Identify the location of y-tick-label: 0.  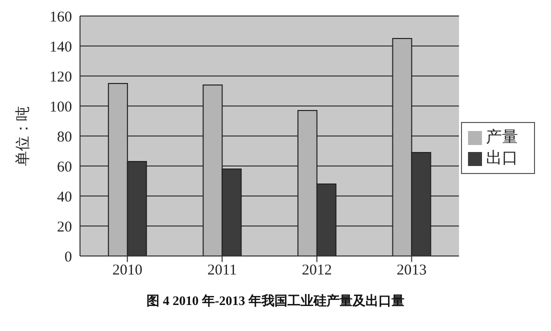
(68, 257).